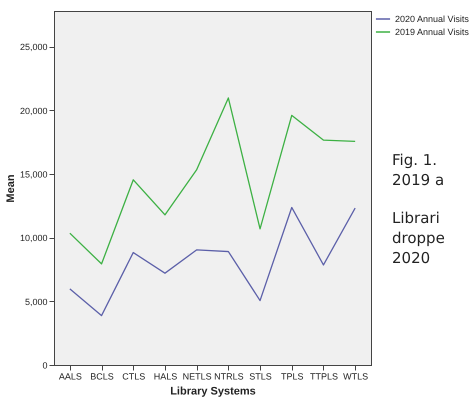 This screenshot has height=401, width=474. I want to click on text: Librari, so click(416, 218).